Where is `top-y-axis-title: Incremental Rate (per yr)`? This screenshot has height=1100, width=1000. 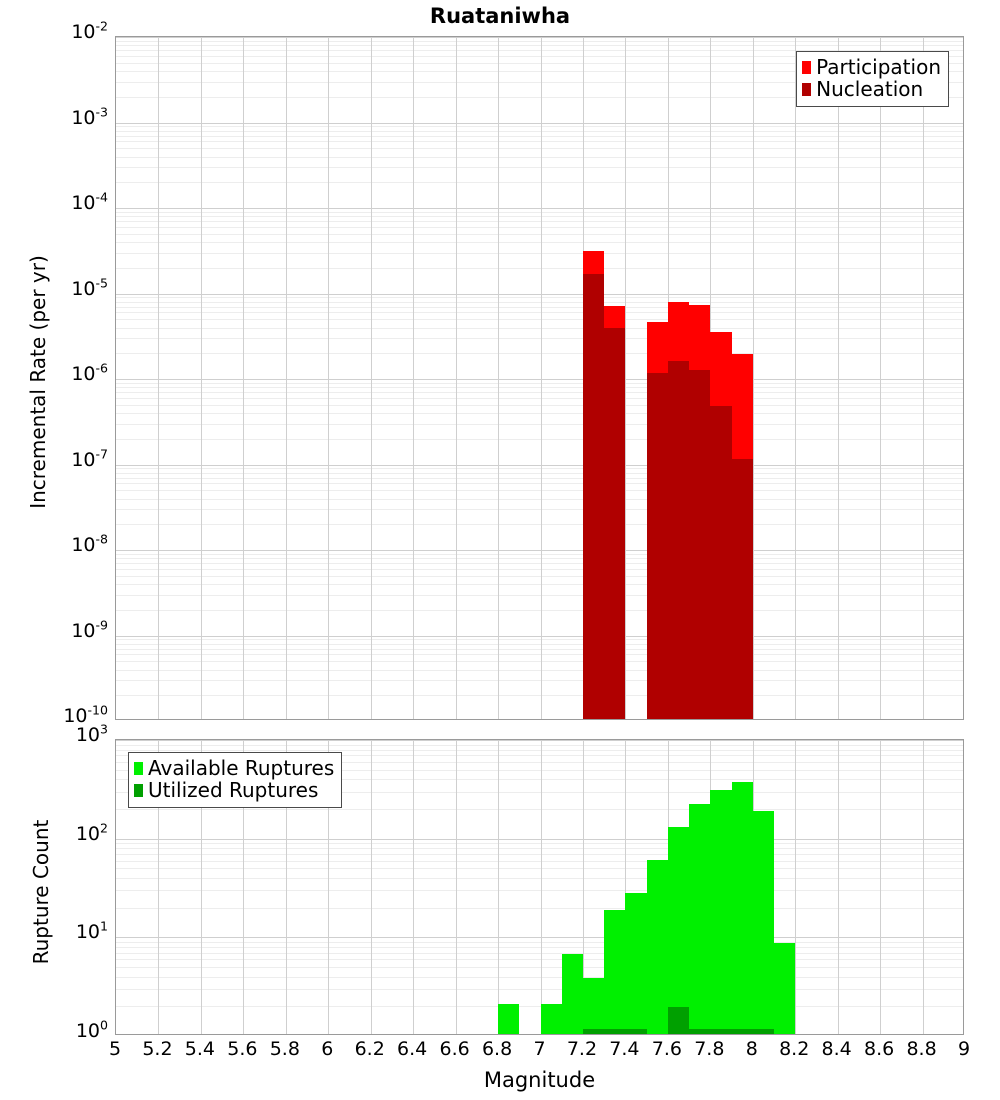
top-y-axis-title: Incremental Rate (per yr) is located at coordinates (38, 382).